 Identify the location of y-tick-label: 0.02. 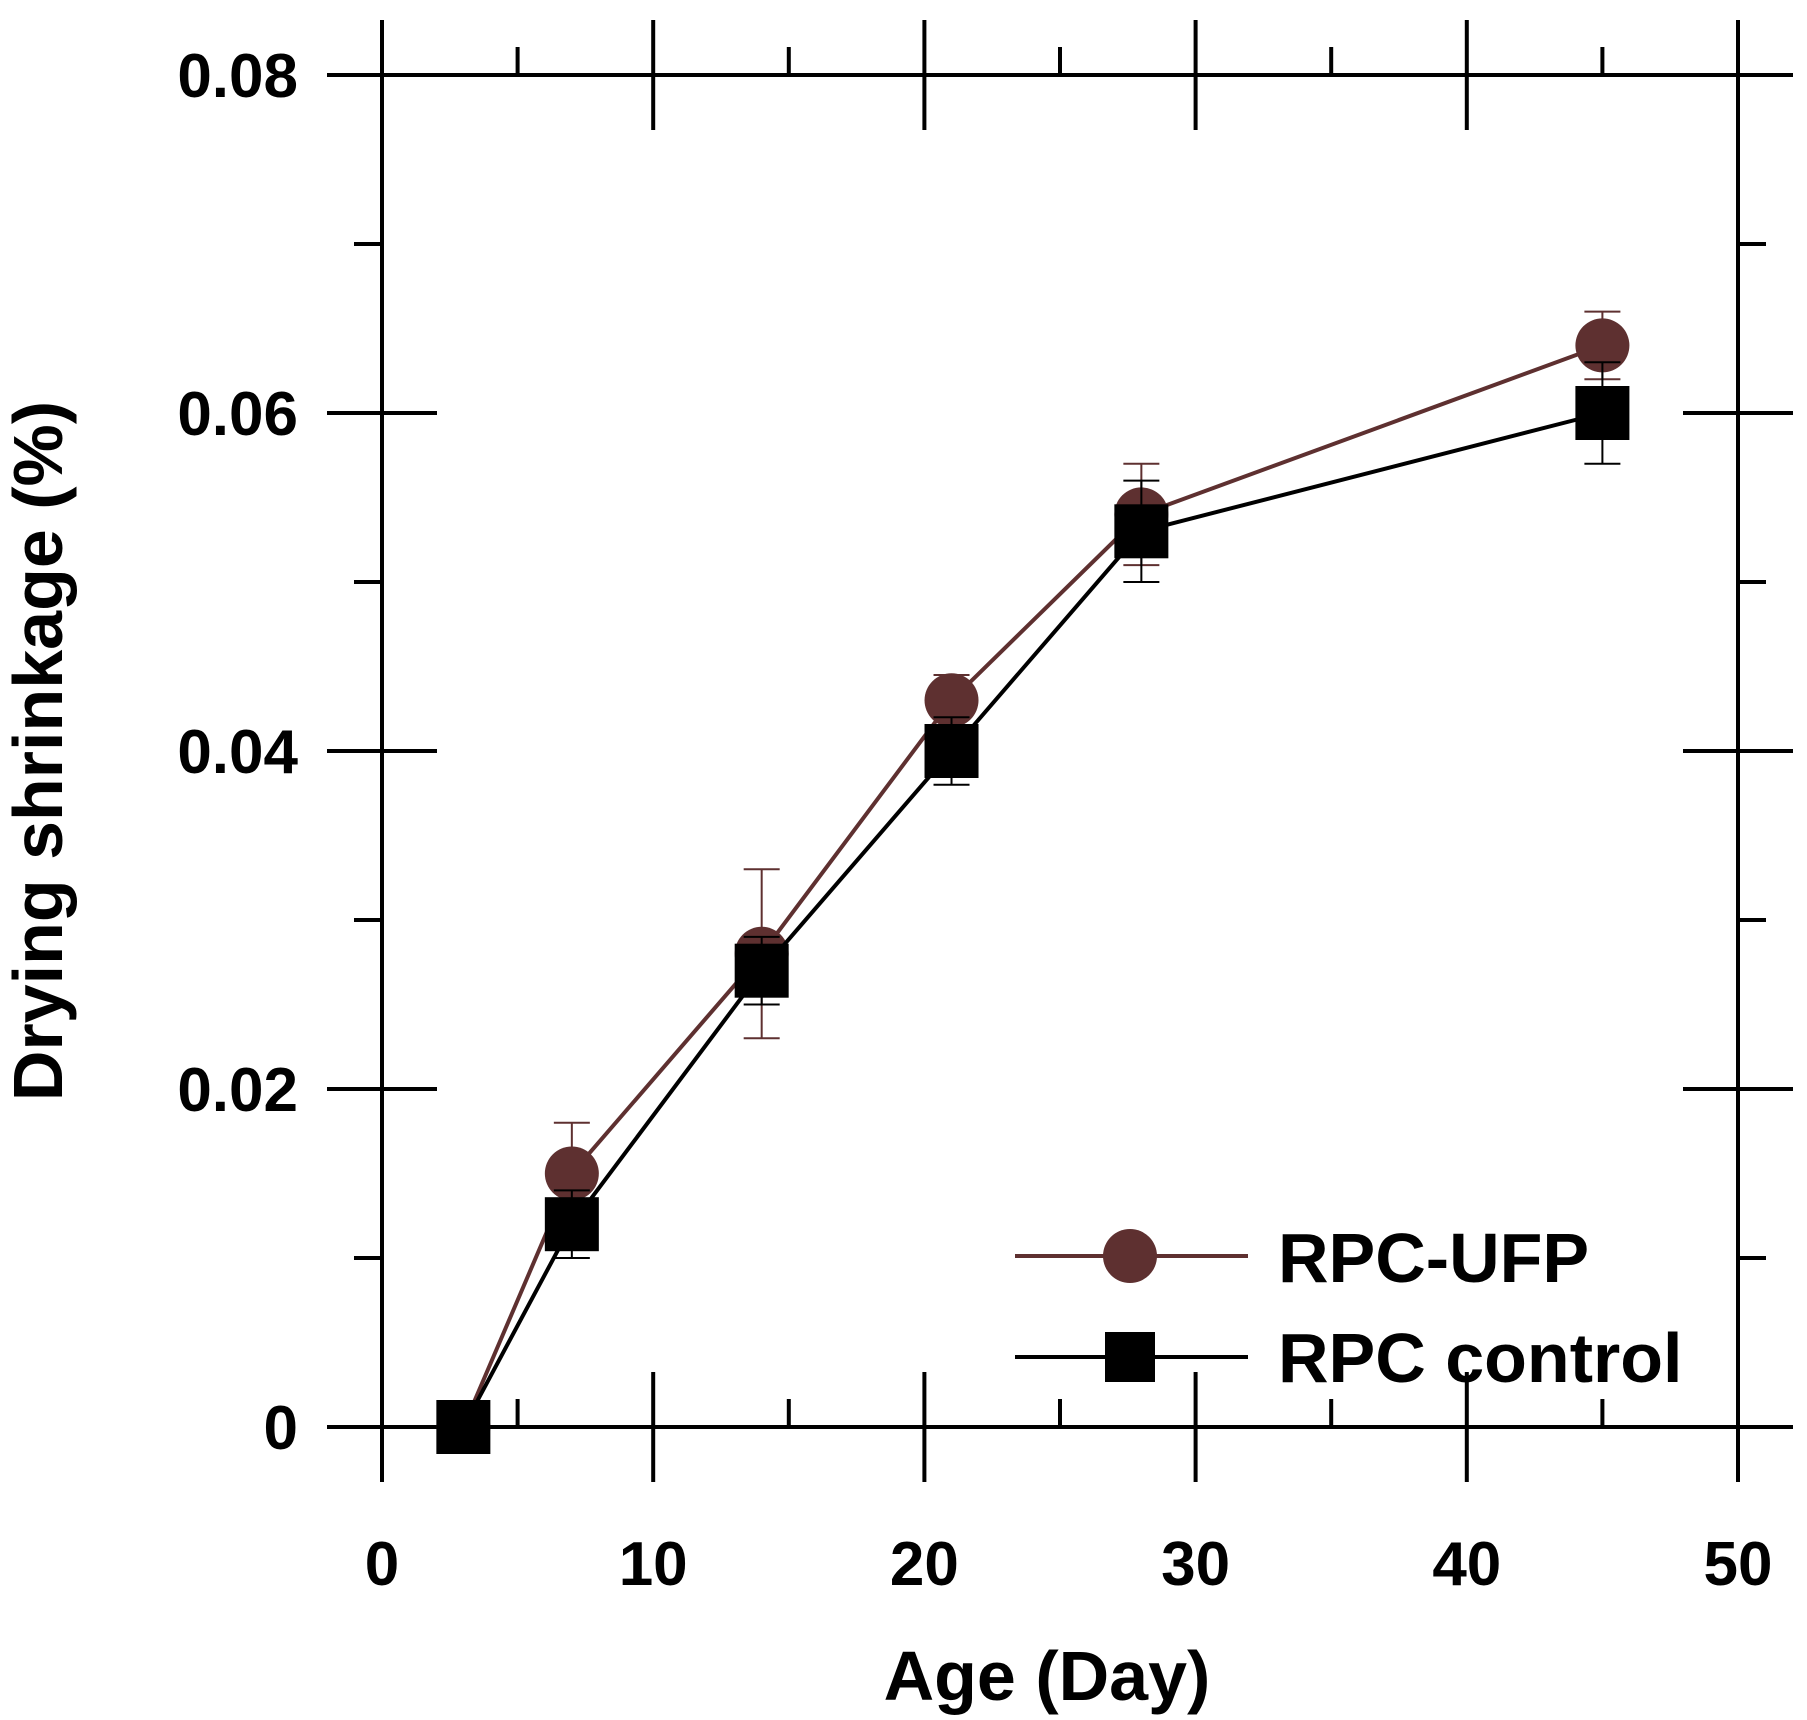
(237, 1090).